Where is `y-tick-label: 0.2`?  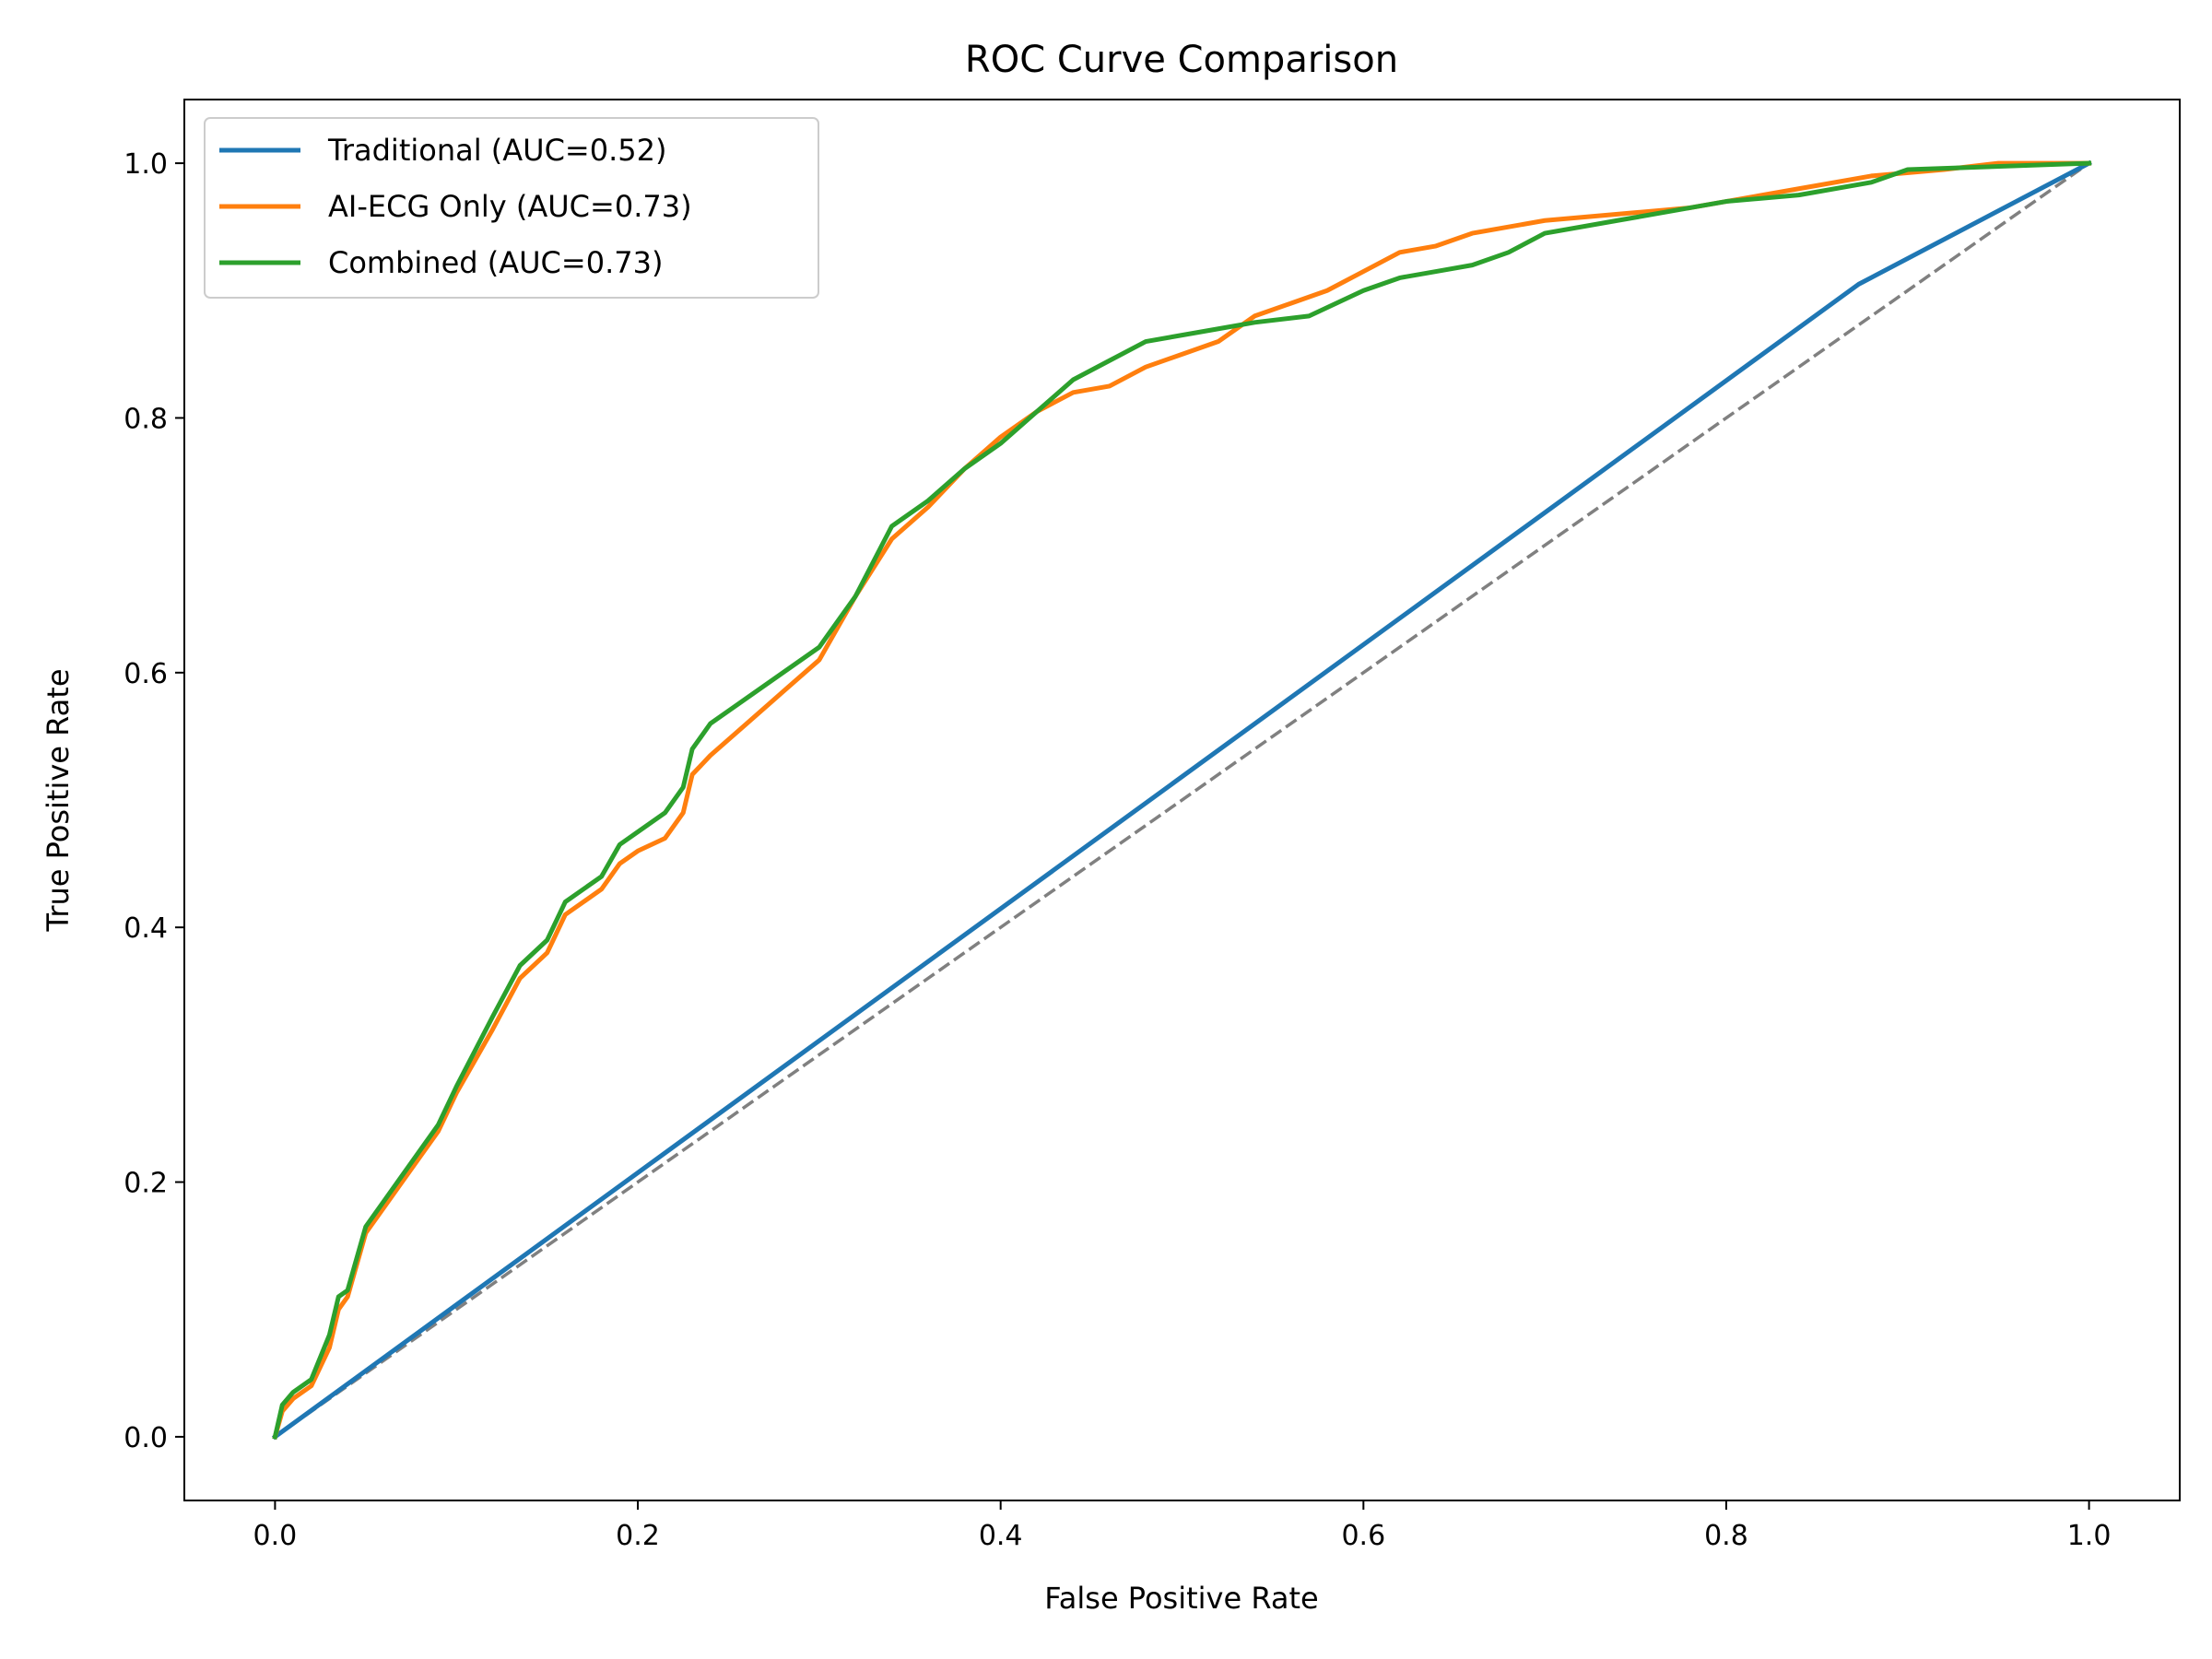 y-tick-label: 0.2 is located at coordinates (146, 1184).